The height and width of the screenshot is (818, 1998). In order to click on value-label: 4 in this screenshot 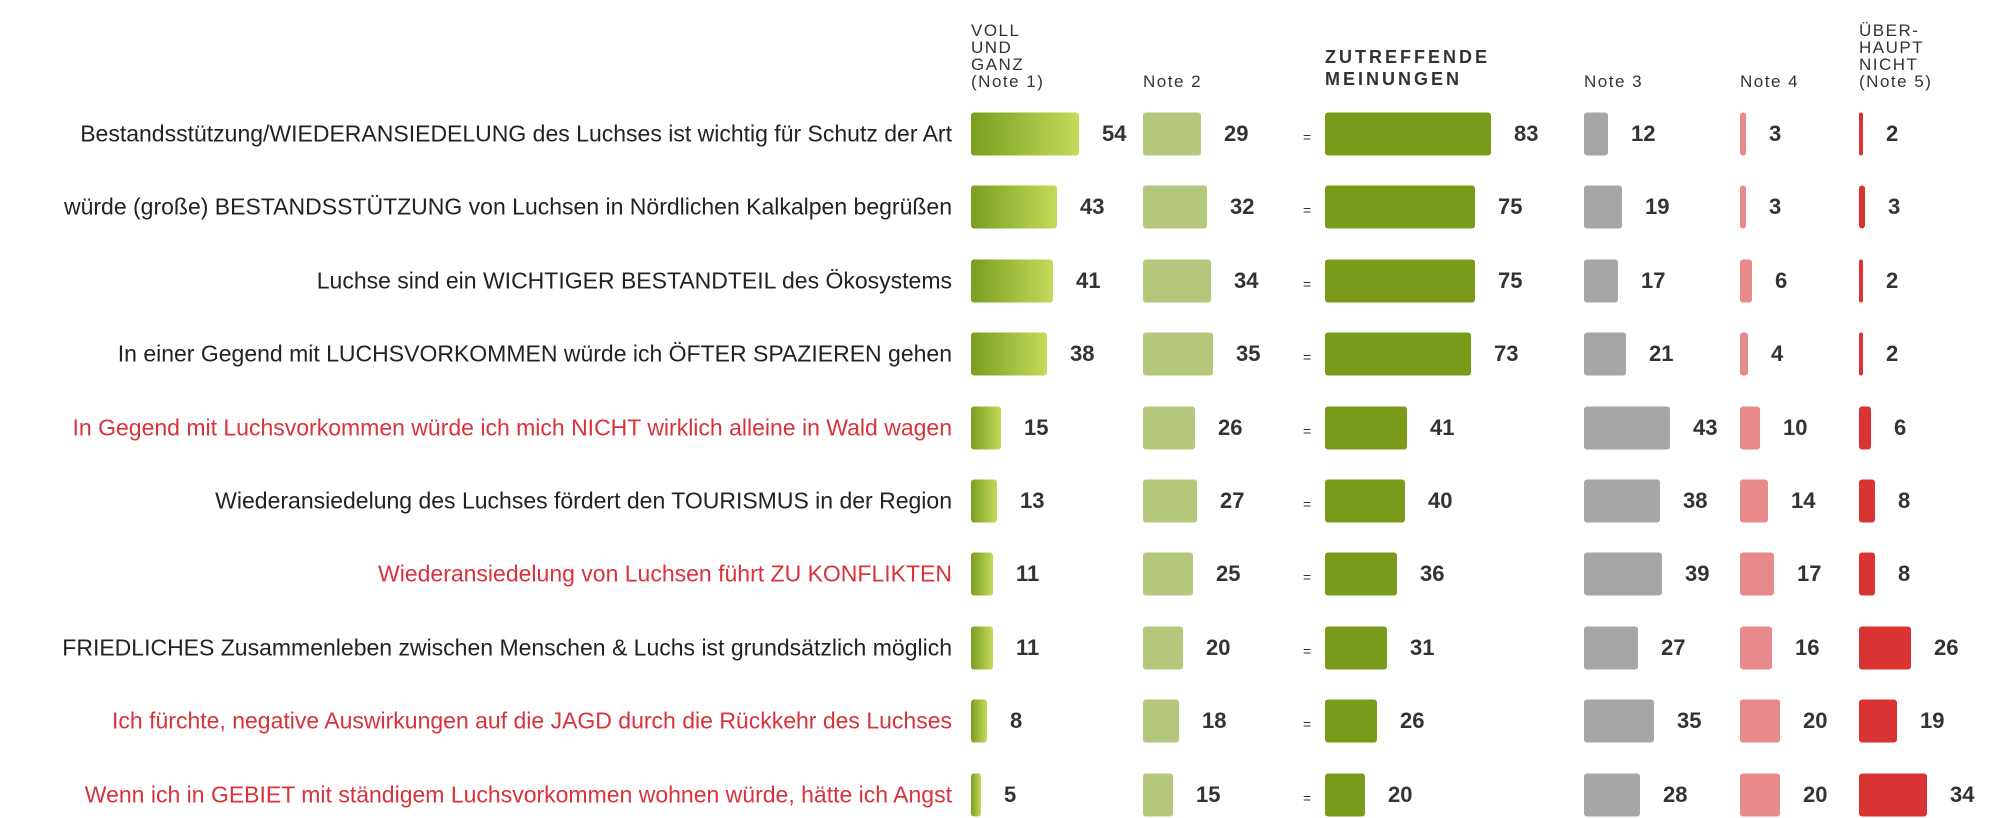, I will do `click(1777, 354)`.